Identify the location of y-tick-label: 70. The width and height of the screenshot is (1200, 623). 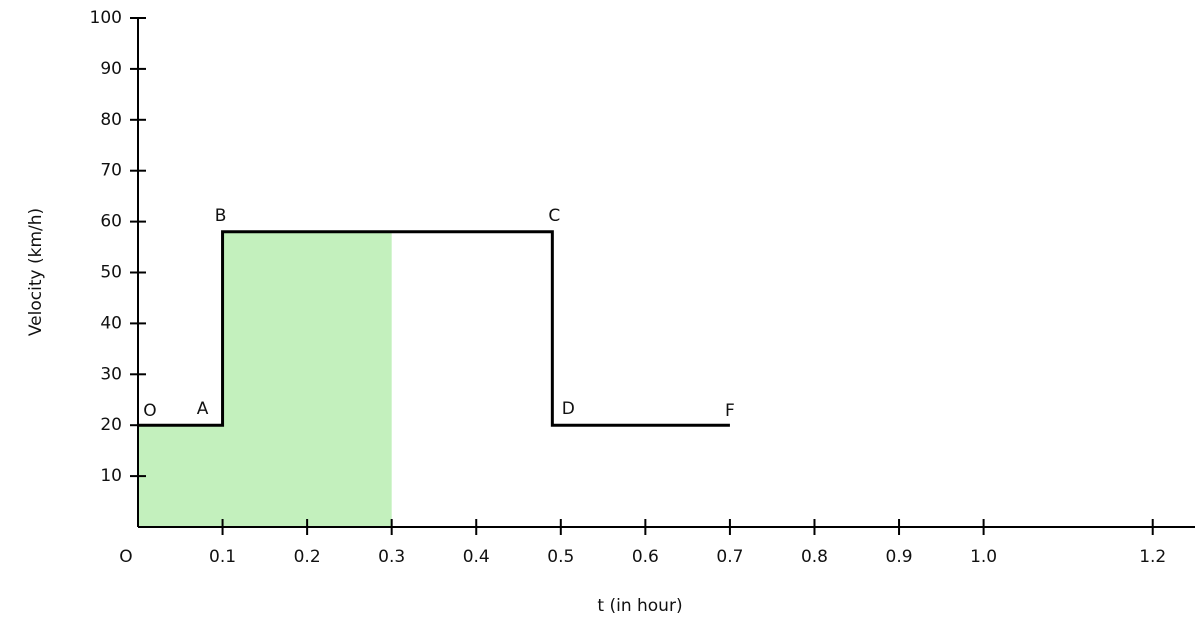
(111, 171).